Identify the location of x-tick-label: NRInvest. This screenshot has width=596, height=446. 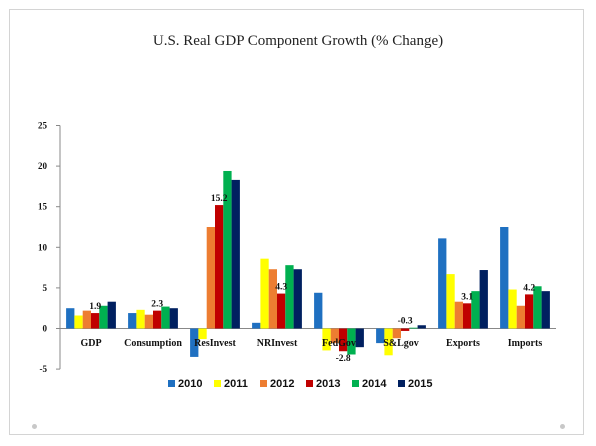
(277, 343).